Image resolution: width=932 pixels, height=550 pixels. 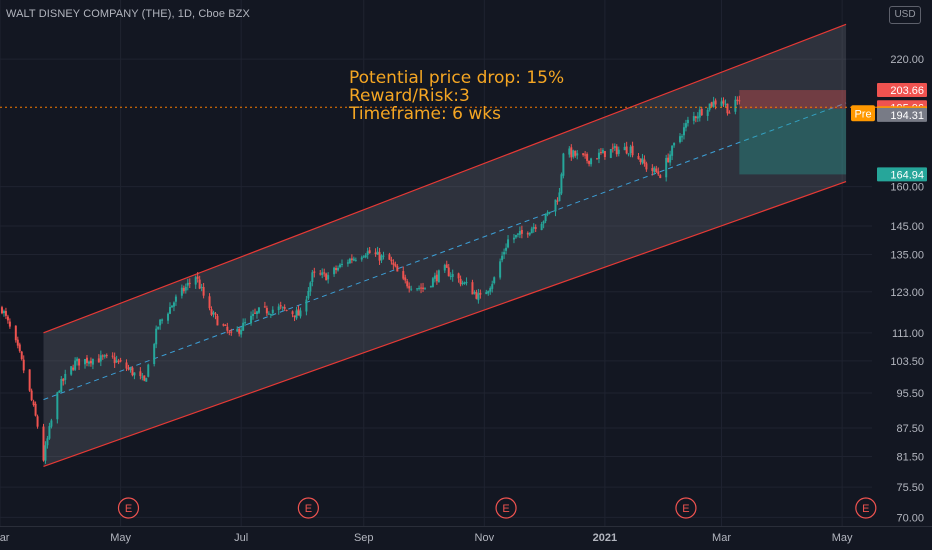 I want to click on price-tick-label: 160.00, so click(x=907, y=188).